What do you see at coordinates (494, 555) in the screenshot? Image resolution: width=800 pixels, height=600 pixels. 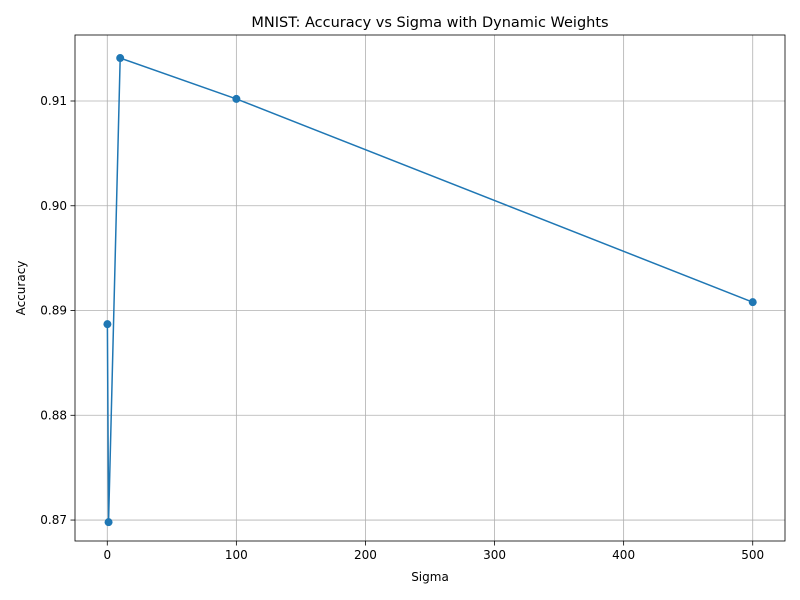 I see `x-tick-label: 300` at bounding box center [494, 555].